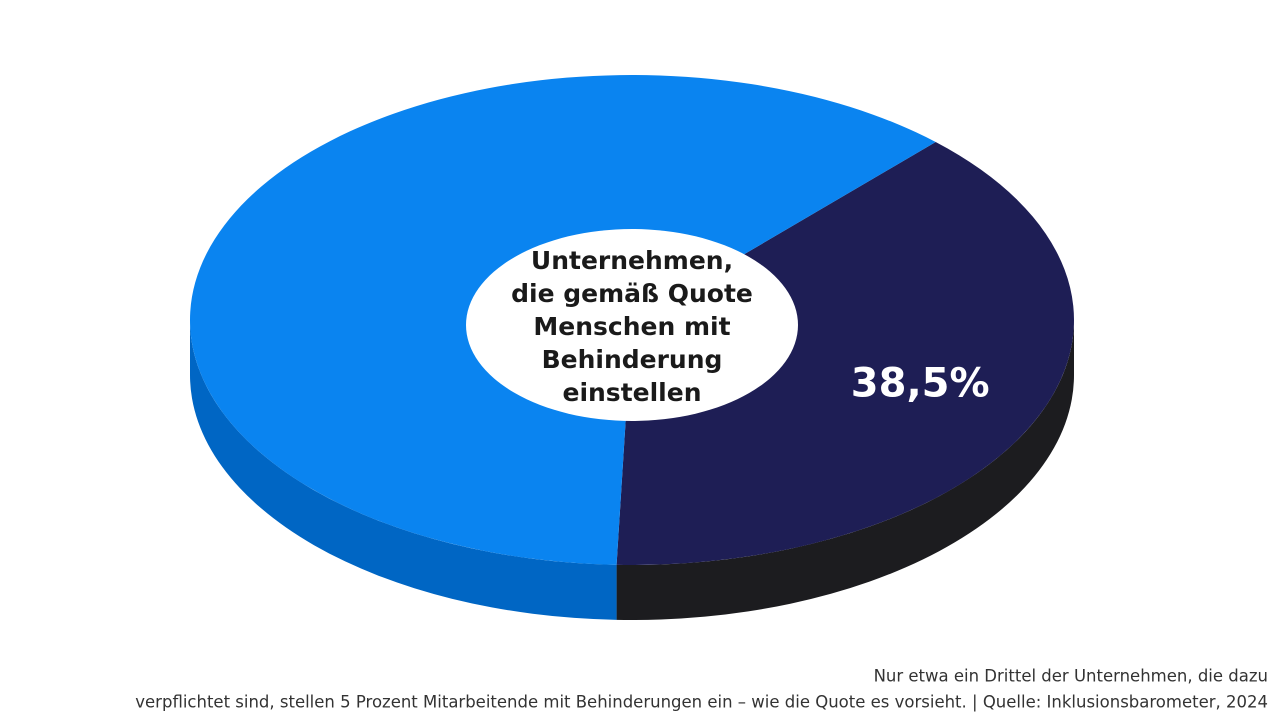 The image size is (1280, 720). Describe the element at coordinates (920, 383) in the screenshot. I see `value-label: 38,5%` at that location.